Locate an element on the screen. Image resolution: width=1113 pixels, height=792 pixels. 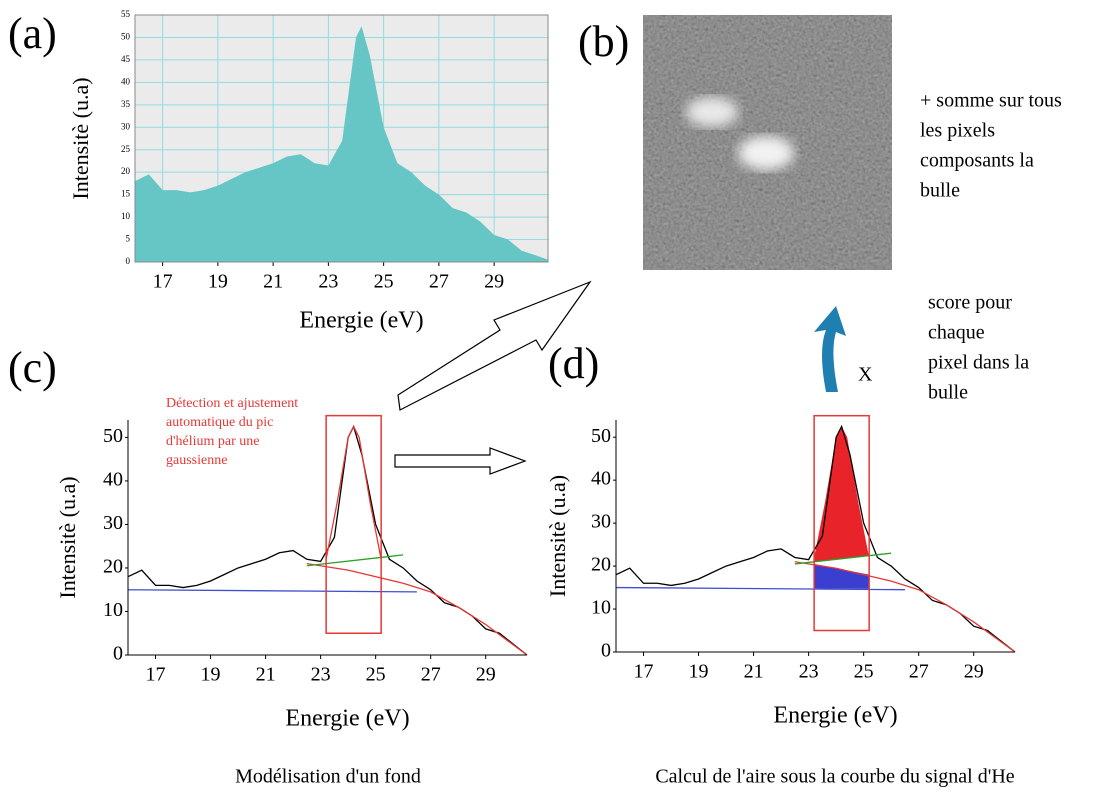
times-sign: X is located at coordinates (865, 375).